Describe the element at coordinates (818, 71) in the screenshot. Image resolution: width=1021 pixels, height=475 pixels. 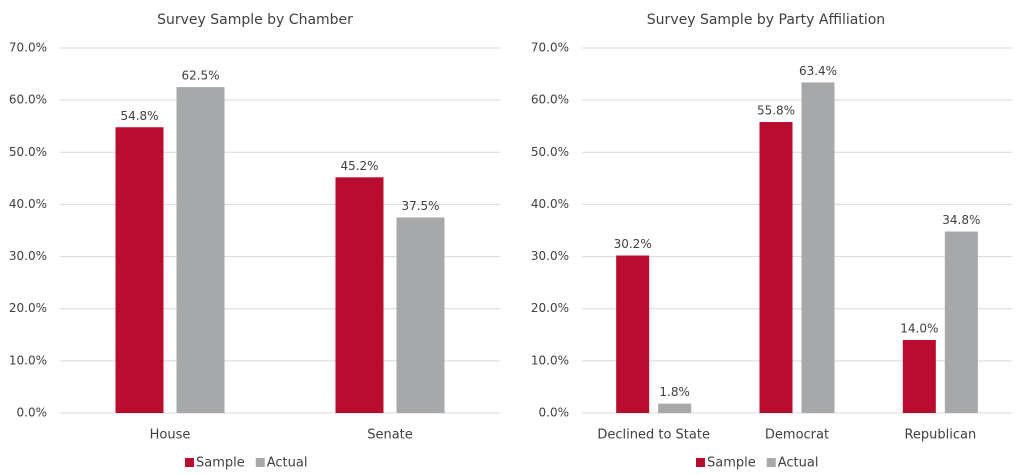
I see `data-label: 63.4%` at that location.